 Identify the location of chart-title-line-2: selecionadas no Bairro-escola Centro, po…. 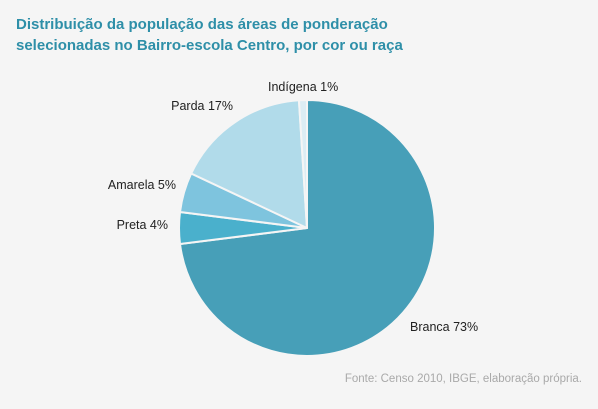
(209, 45).